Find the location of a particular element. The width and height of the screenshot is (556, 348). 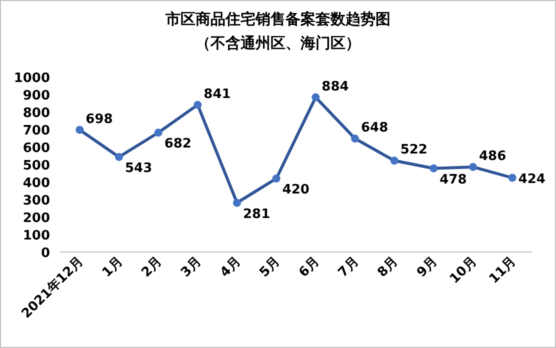

x-tick-label: 4月 is located at coordinates (231, 267).